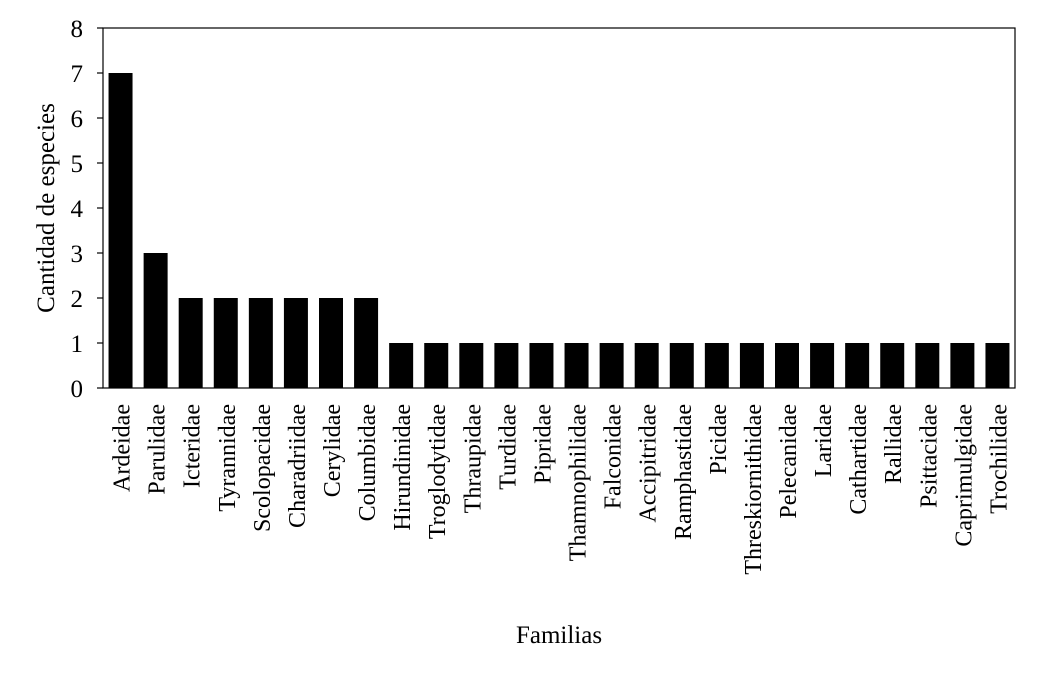 This screenshot has height=684, width=1040. I want to click on bar-ramphastidae, so click(681, 365).